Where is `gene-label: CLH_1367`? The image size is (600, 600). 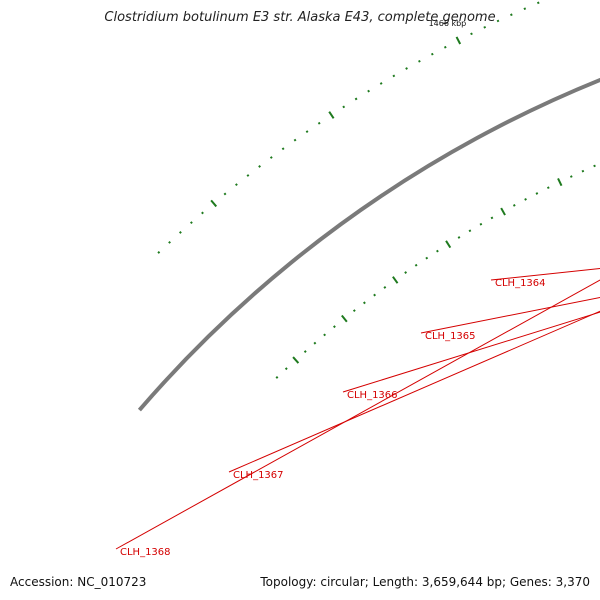
gene-label: CLH_1367 is located at coordinates (258, 475).